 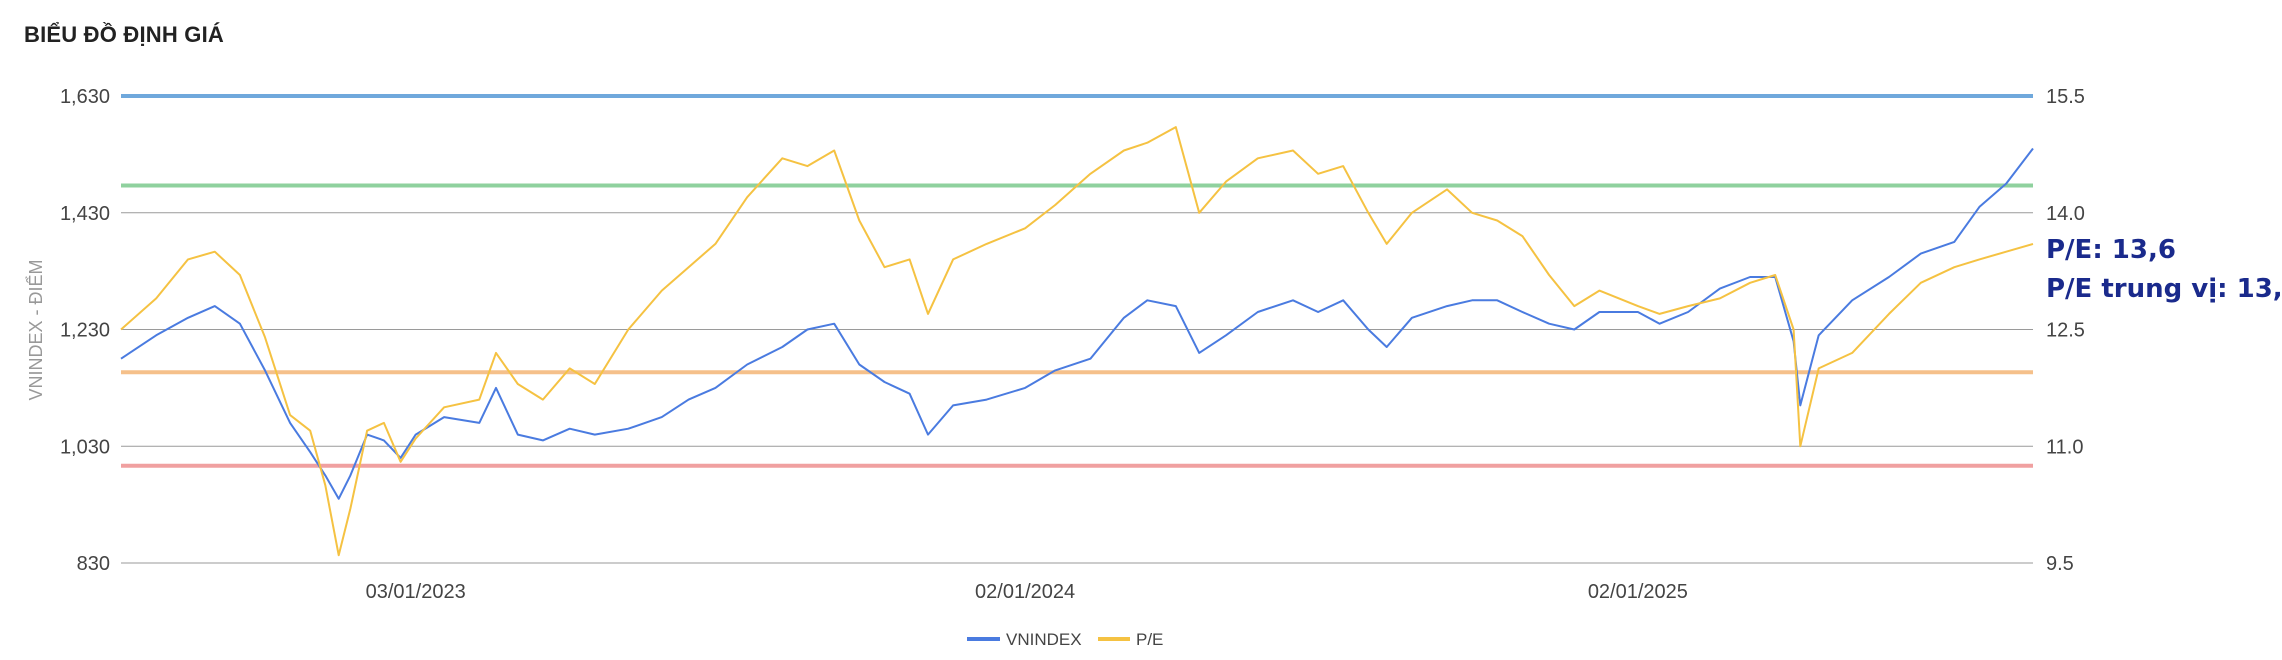 What do you see at coordinates (2164, 289) in the screenshot?
I see `pe-median-annotation: P/E trung vị: 13,1` at bounding box center [2164, 289].